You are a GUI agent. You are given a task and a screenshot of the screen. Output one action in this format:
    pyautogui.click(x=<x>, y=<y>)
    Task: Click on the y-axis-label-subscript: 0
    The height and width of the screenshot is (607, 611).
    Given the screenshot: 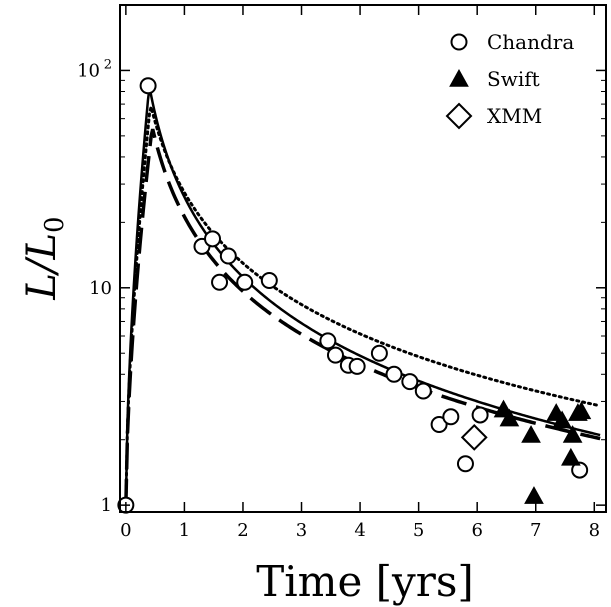 What is the action you would take?
    pyautogui.click(x=55, y=224)
    